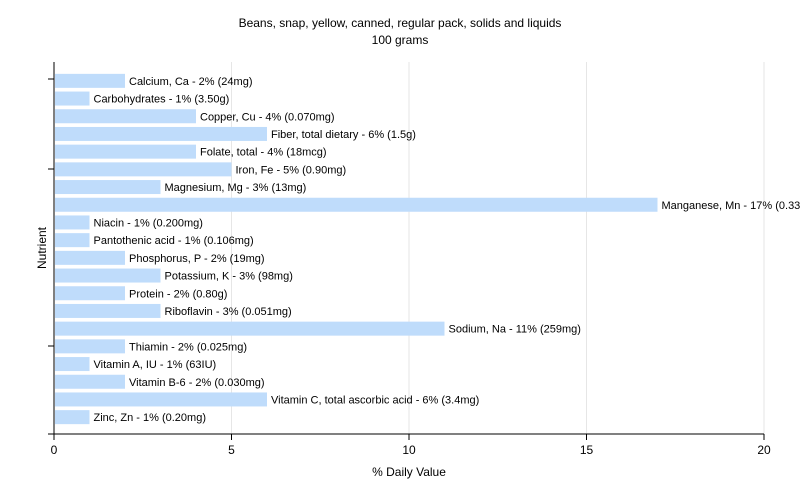 The image size is (800, 500). What do you see at coordinates (267, 117) in the screenshot?
I see `bar-label: Copper, Cu - 4% (0.070mg)` at bounding box center [267, 117].